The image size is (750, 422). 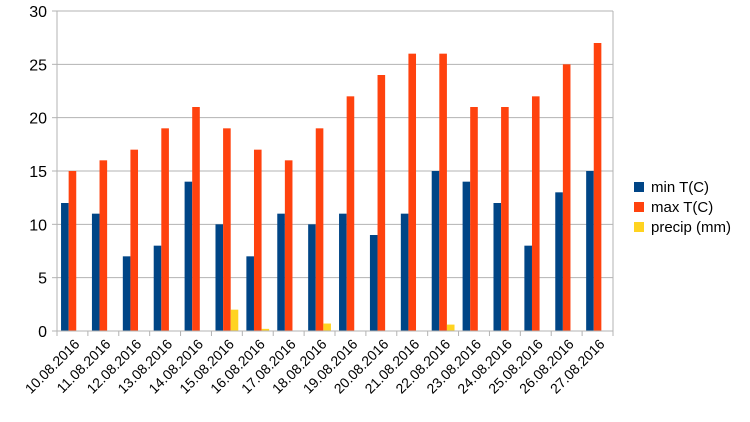 What do you see at coordinates (42, 279) in the screenshot?
I see `y-tick-label-5: 5` at bounding box center [42, 279].